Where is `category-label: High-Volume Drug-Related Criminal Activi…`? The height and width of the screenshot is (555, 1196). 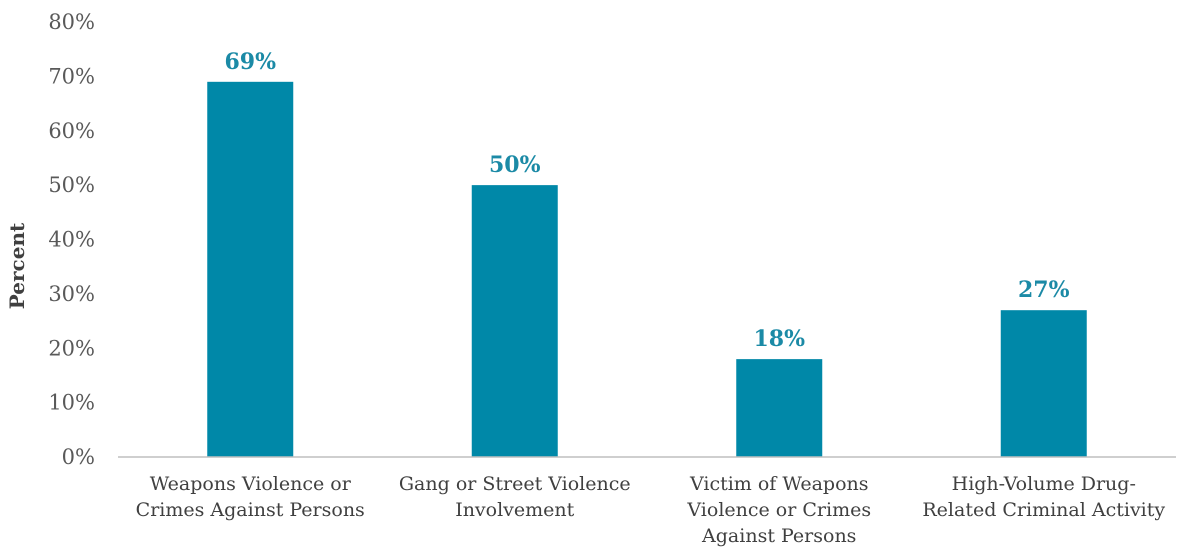
category-label: High-Volume Drug-Related Criminal Activi… is located at coordinates (1043, 497).